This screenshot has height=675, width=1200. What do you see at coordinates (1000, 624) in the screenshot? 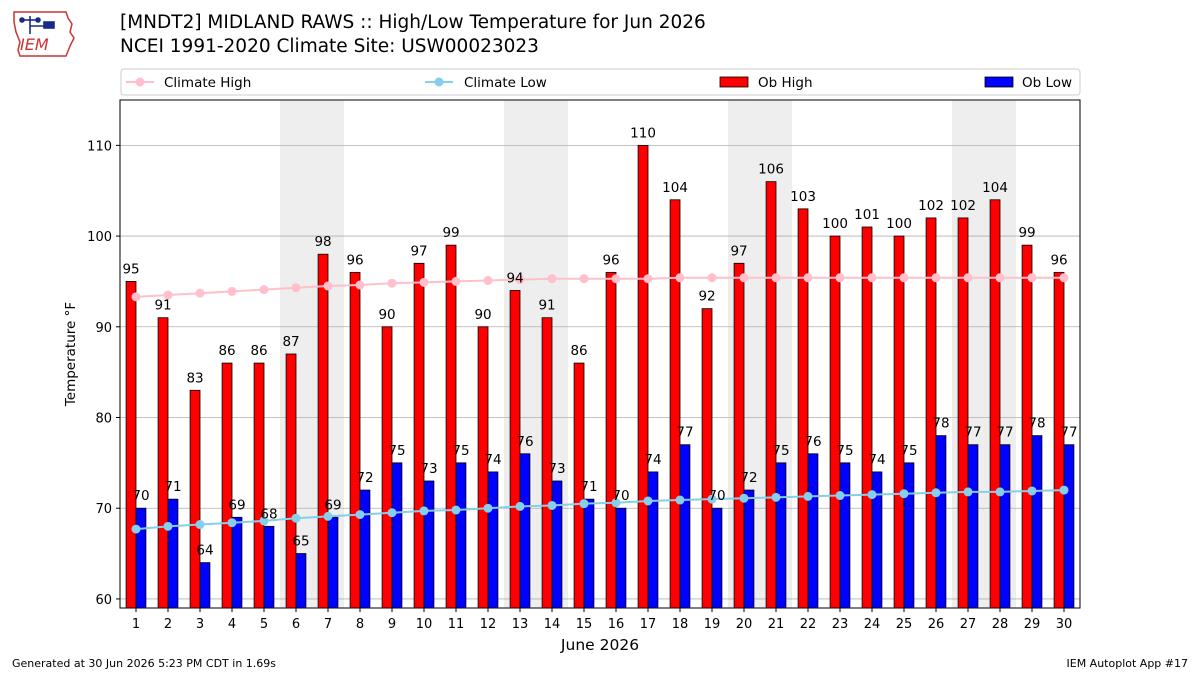
I see `x-tick-label-28: 28` at bounding box center [1000, 624].